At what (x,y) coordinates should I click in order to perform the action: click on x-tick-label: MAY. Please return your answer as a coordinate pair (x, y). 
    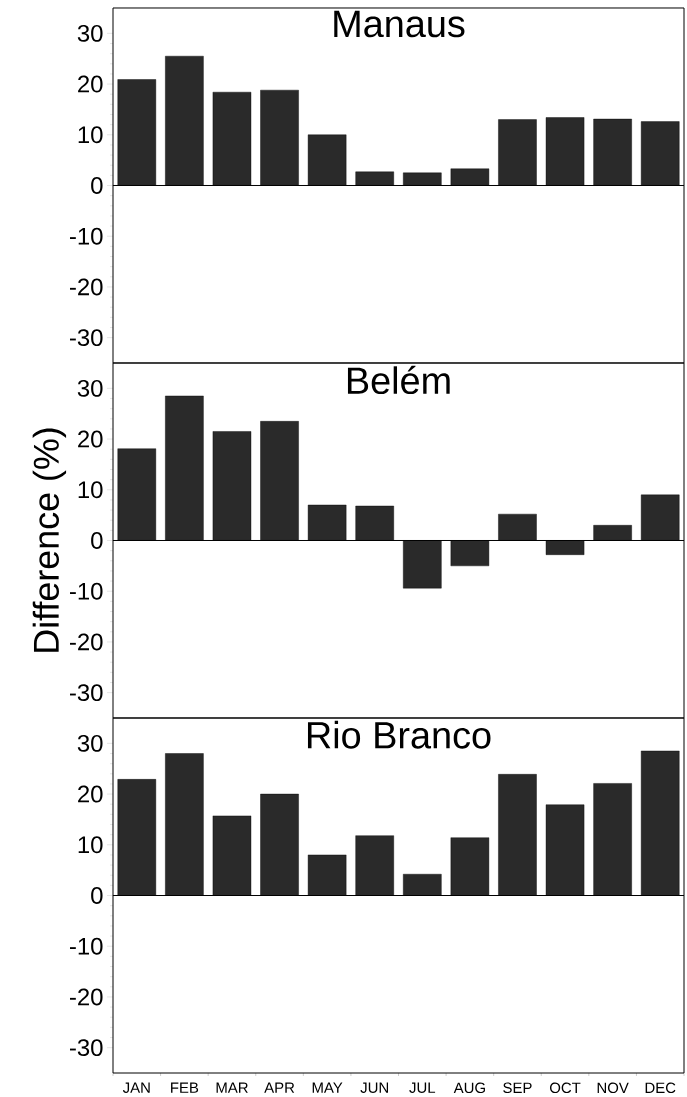
    Looking at the image, I should click on (327, 1087).